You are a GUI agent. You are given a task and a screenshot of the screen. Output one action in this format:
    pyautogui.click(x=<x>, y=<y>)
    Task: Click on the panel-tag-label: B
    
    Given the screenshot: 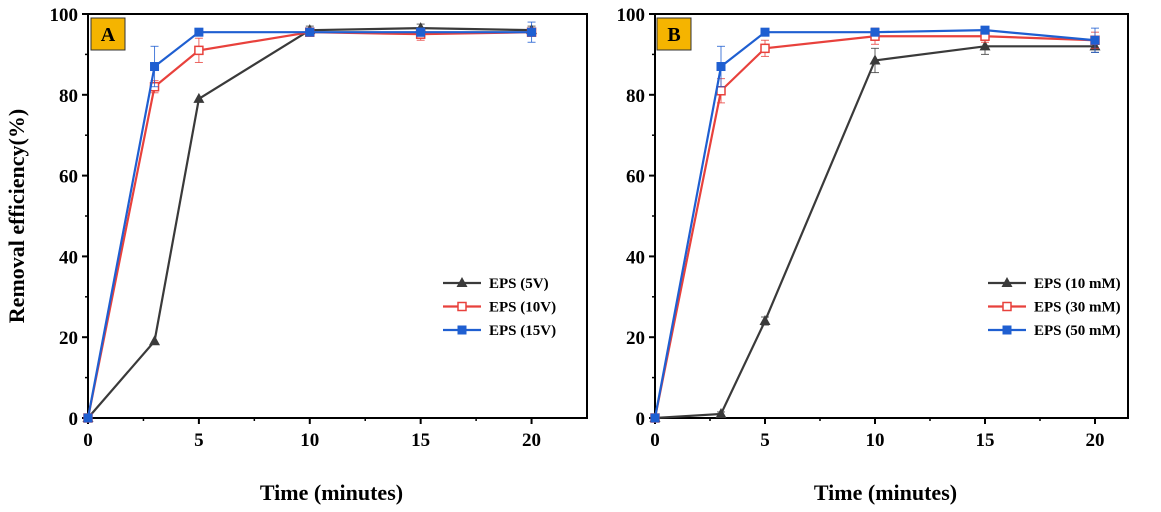 What is the action you would take?
    pyautogui.click(x=673, y=35)
    